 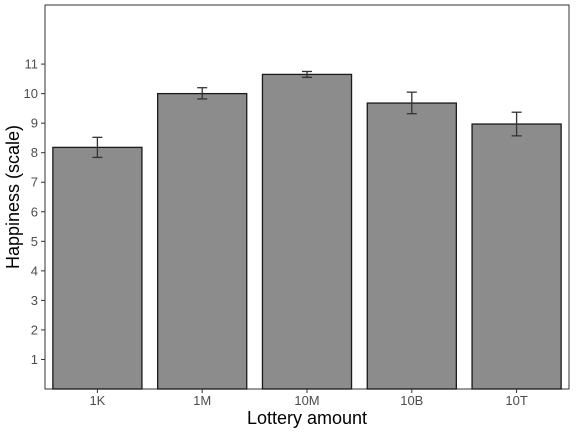 I want to click on y-tick-label-4: 4, so click(x=34, y=270).